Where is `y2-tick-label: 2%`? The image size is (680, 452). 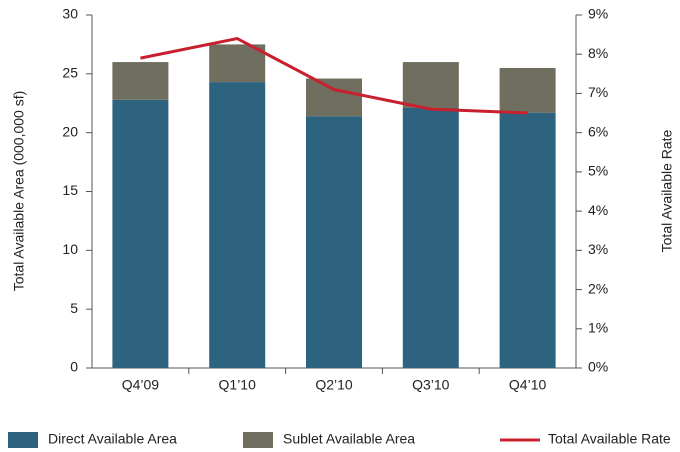
y2-tick-label: 2% is located at coordinates (598, 288).